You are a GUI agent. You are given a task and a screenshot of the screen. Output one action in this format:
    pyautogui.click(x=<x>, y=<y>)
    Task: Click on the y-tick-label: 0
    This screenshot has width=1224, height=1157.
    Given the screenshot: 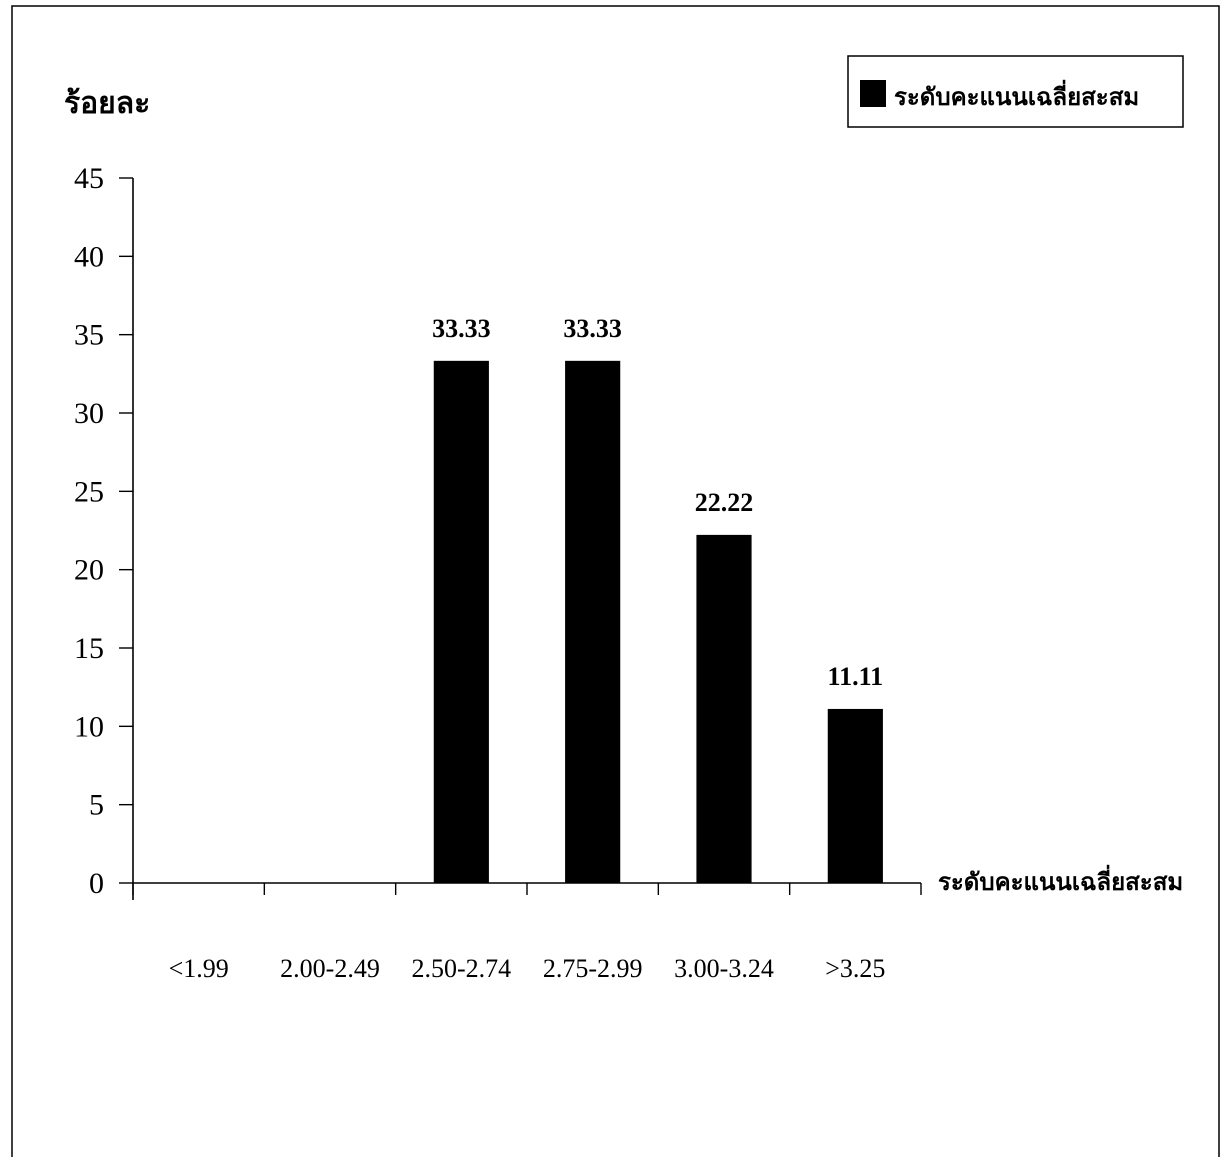 What is the action you would take?
    pyautogui.click(x=96, y=883)
    